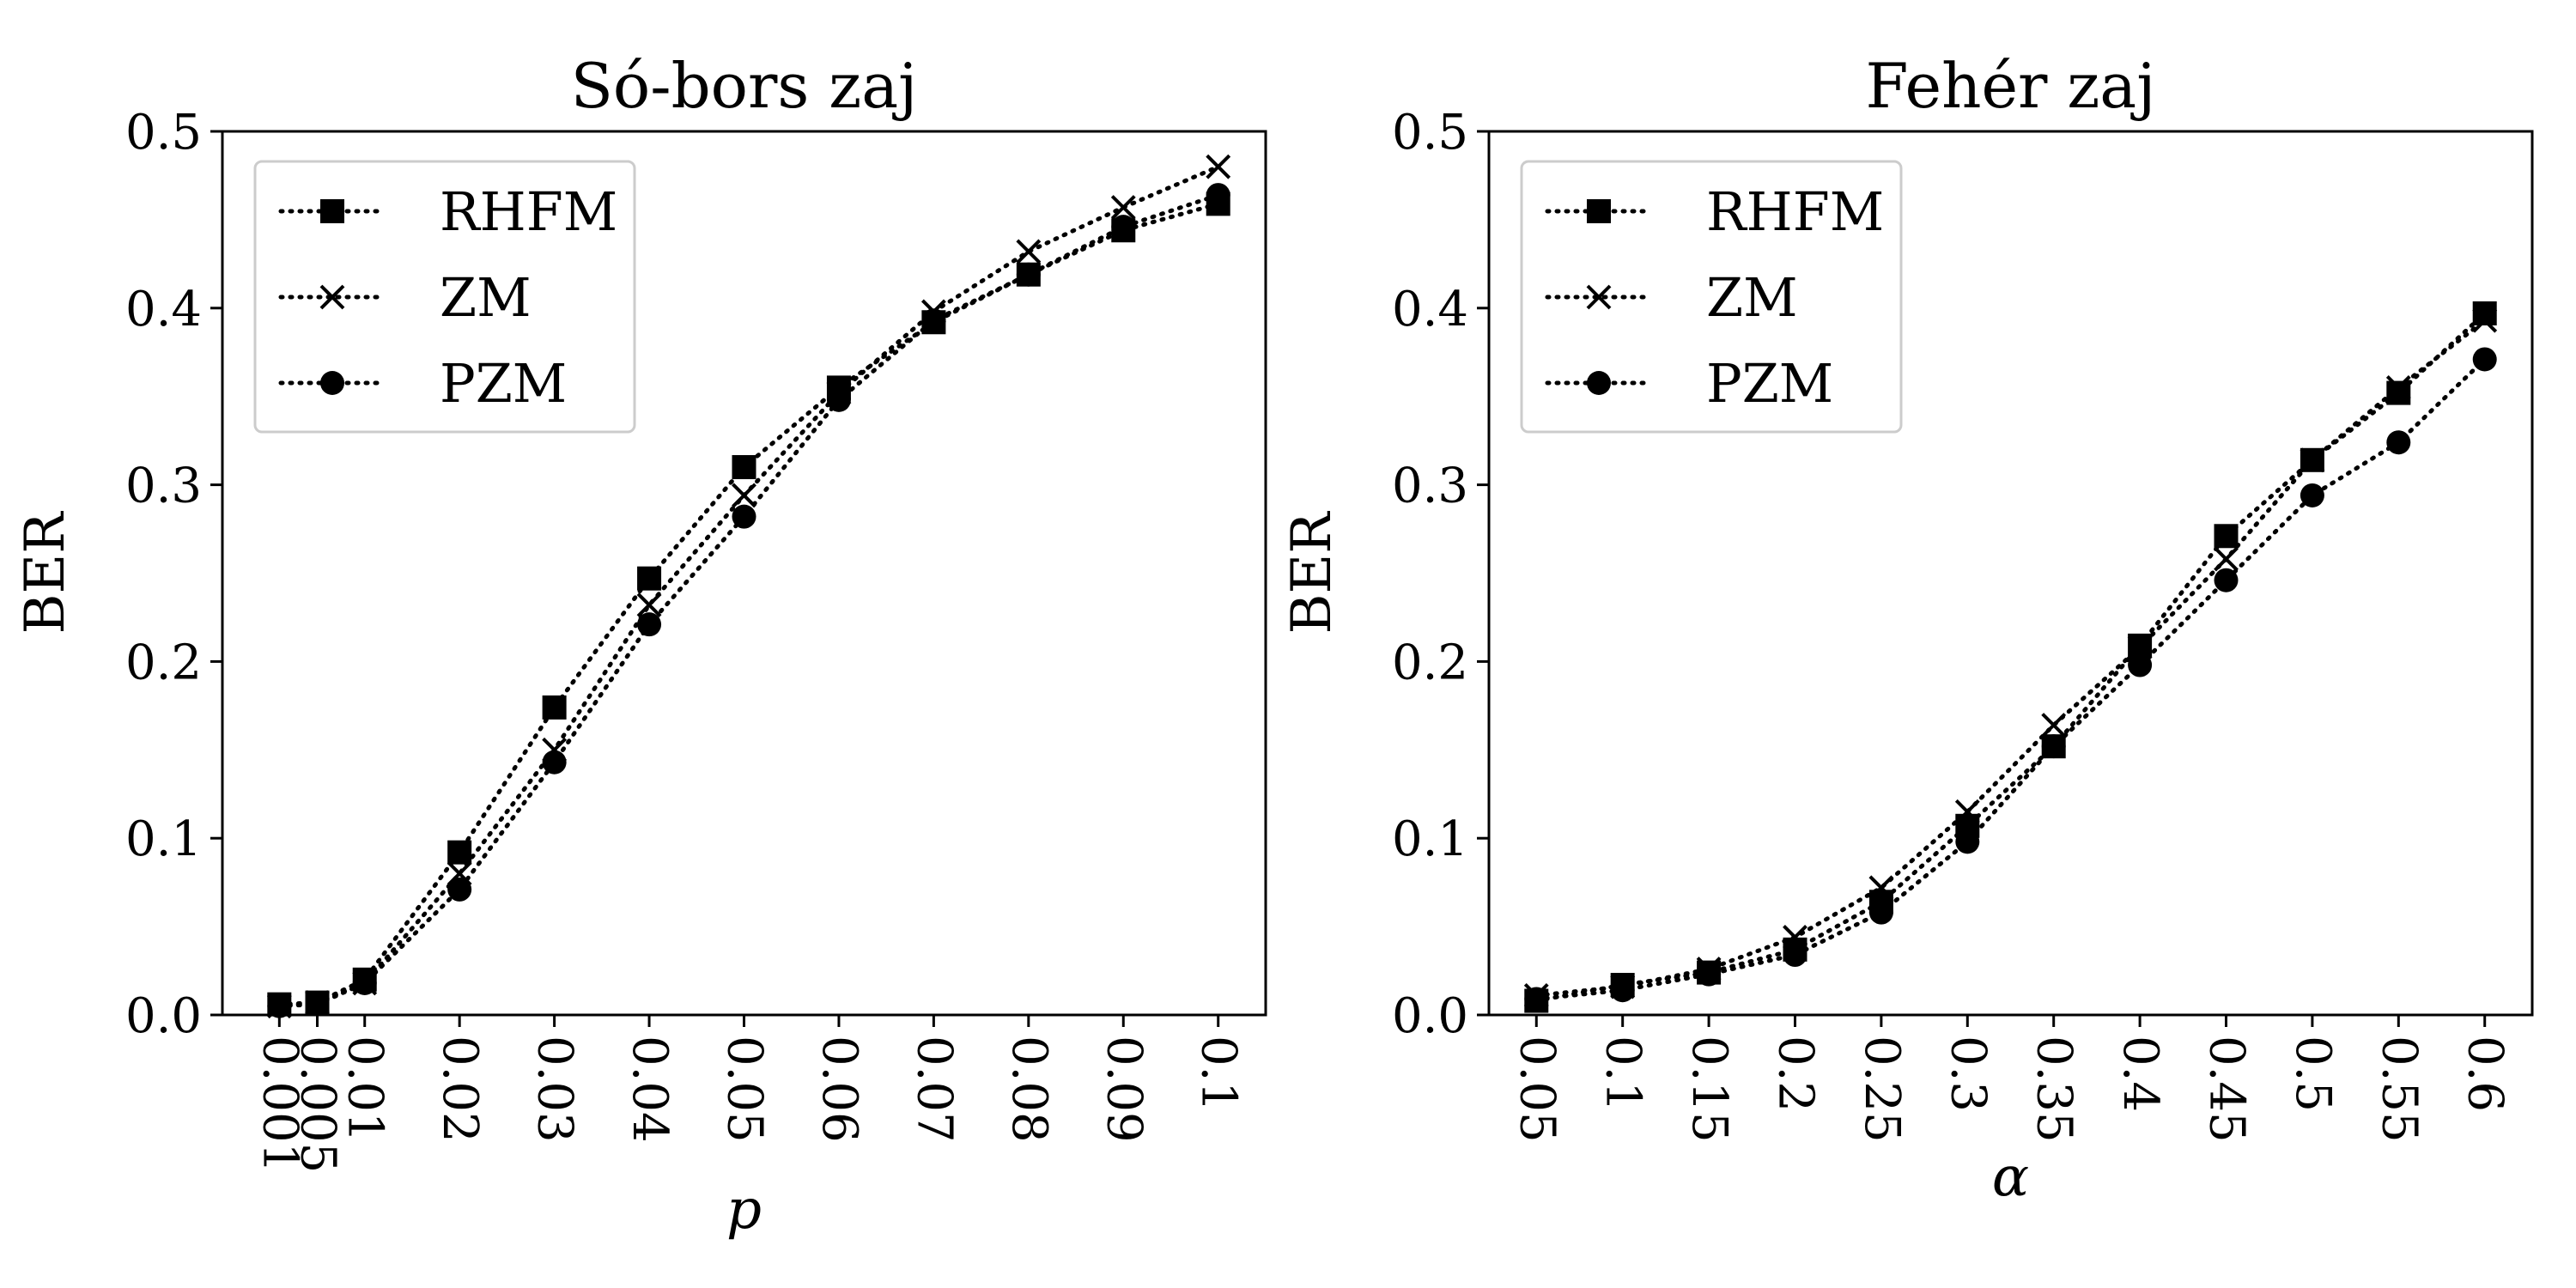 This screenshot has width=2576, height=1288. I want to click on x-axis-label: p, so click(744, 1210).